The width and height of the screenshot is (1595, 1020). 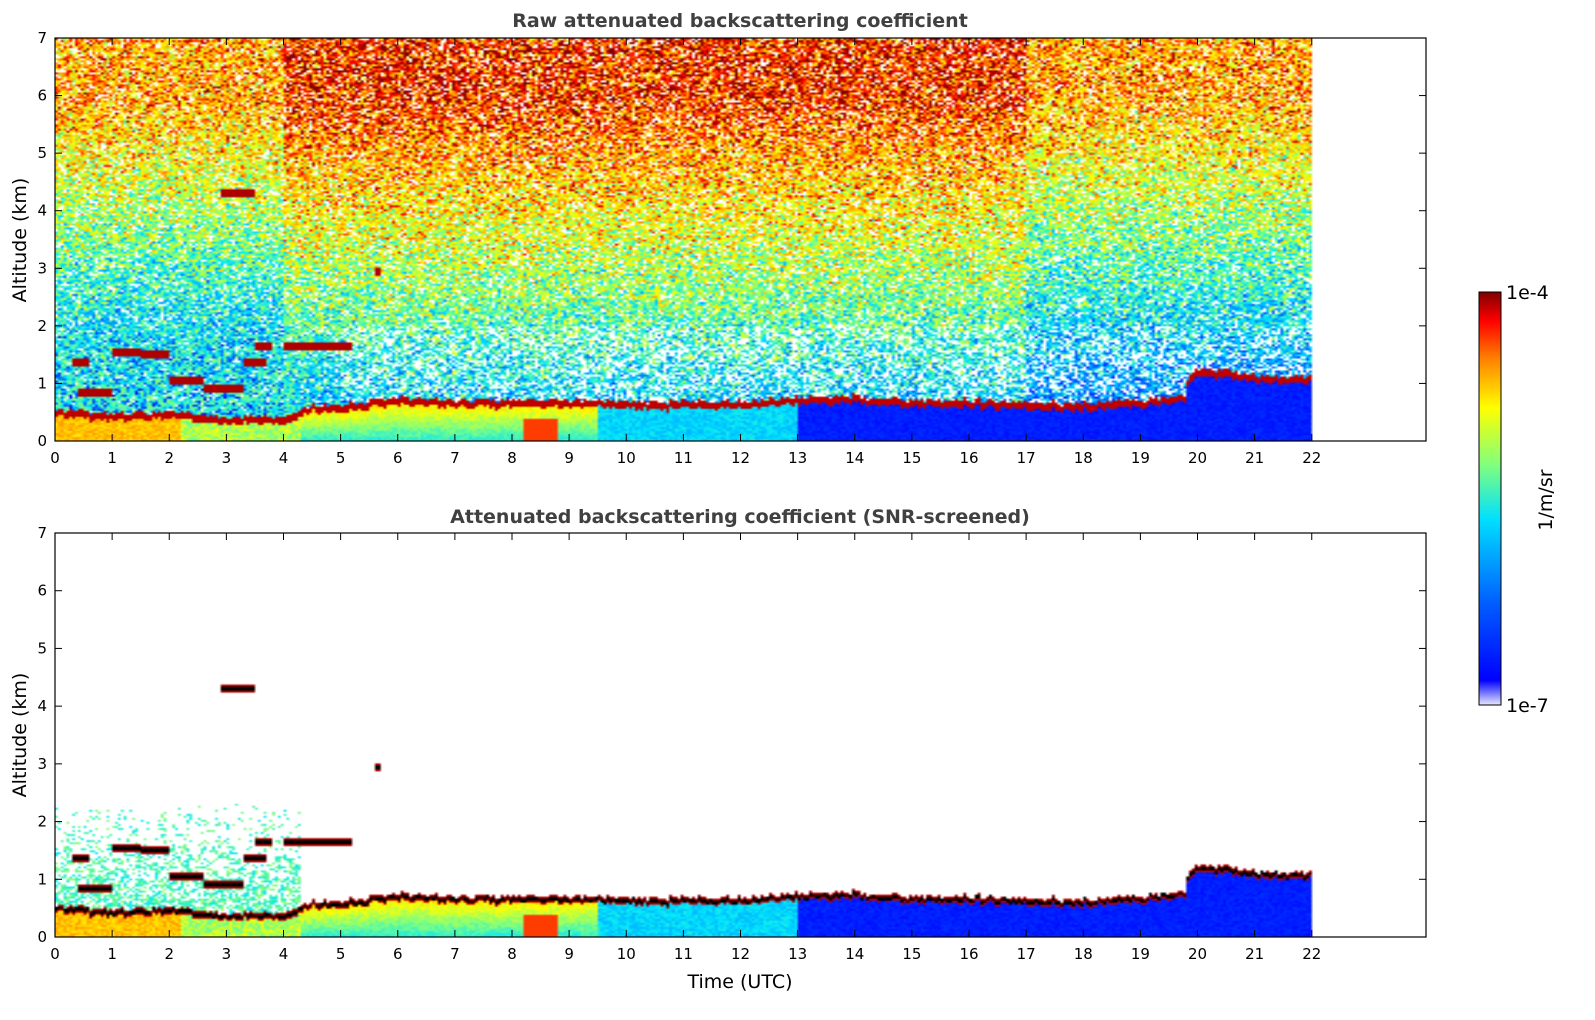 What do you see at coordinates (740, 954) in the screenshot?
I see `panel2-xtick-label: 12` at bounding box center [740, 954].